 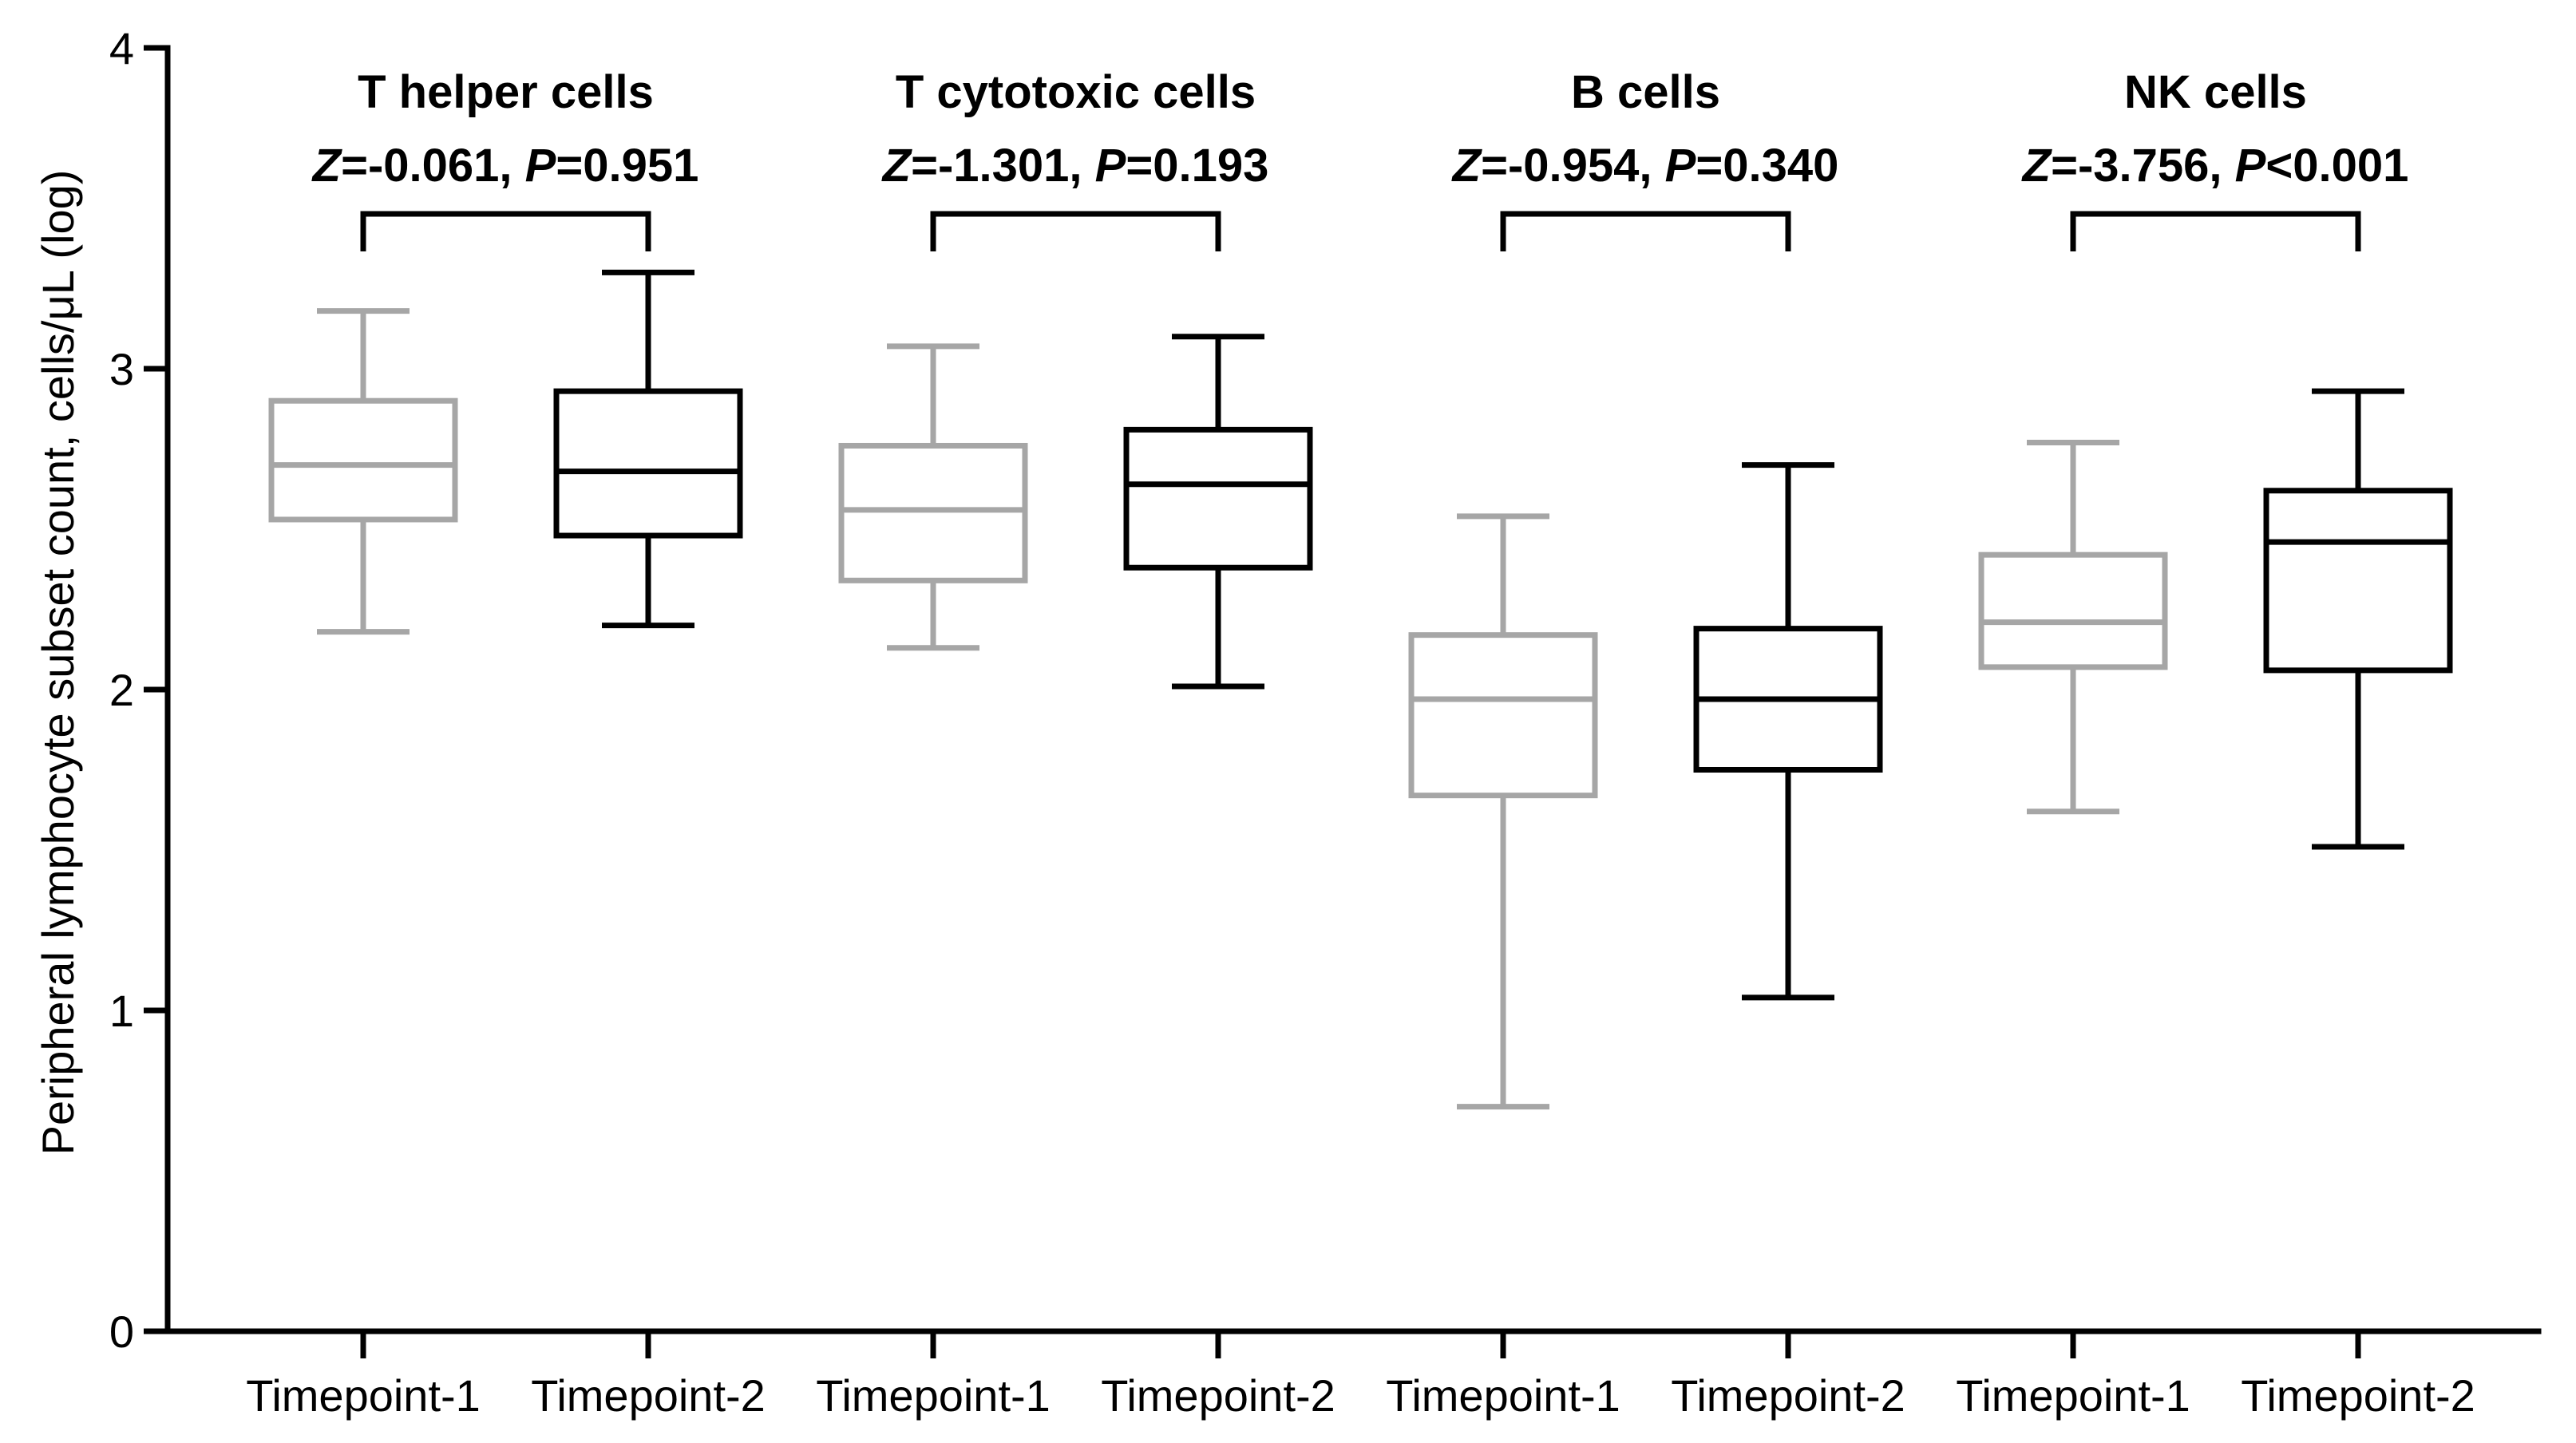 What do you see at coordinates (420, 166) in the screenshot?
I see `stat-z-value: =-0.061` at bounding box center [420, 166].